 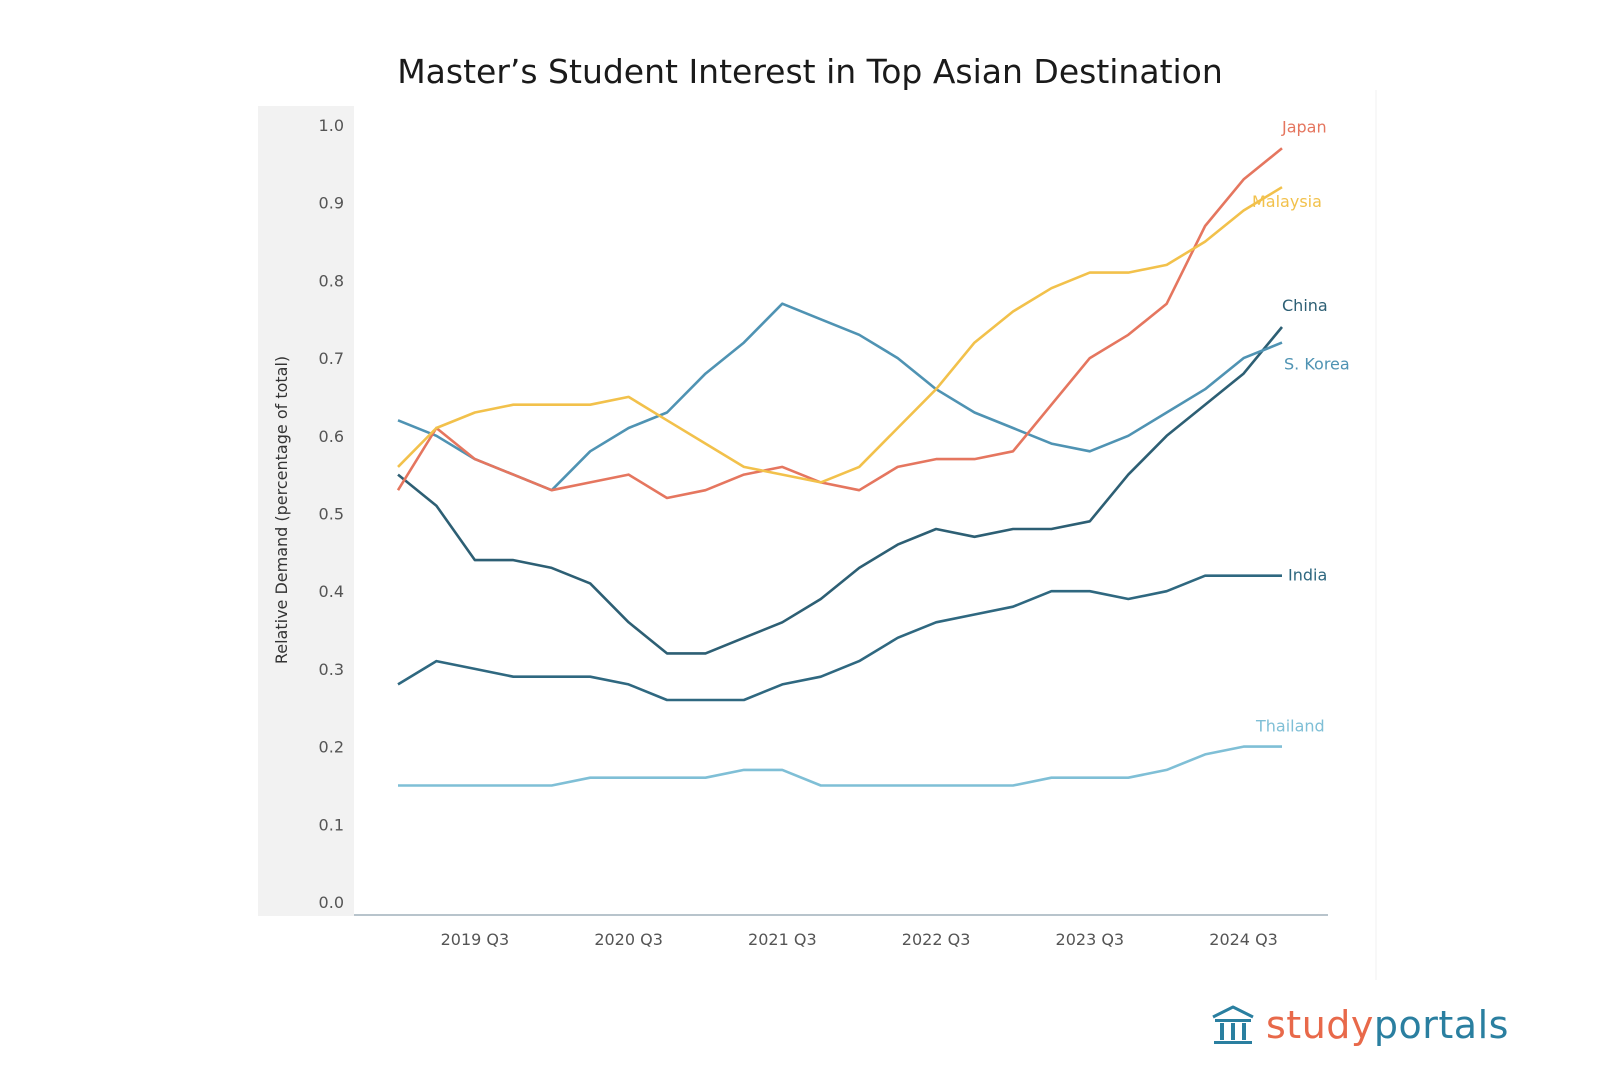 I want to click on y-axis-title: Relative Demand (percentage of total), so click(x=281, y=510).